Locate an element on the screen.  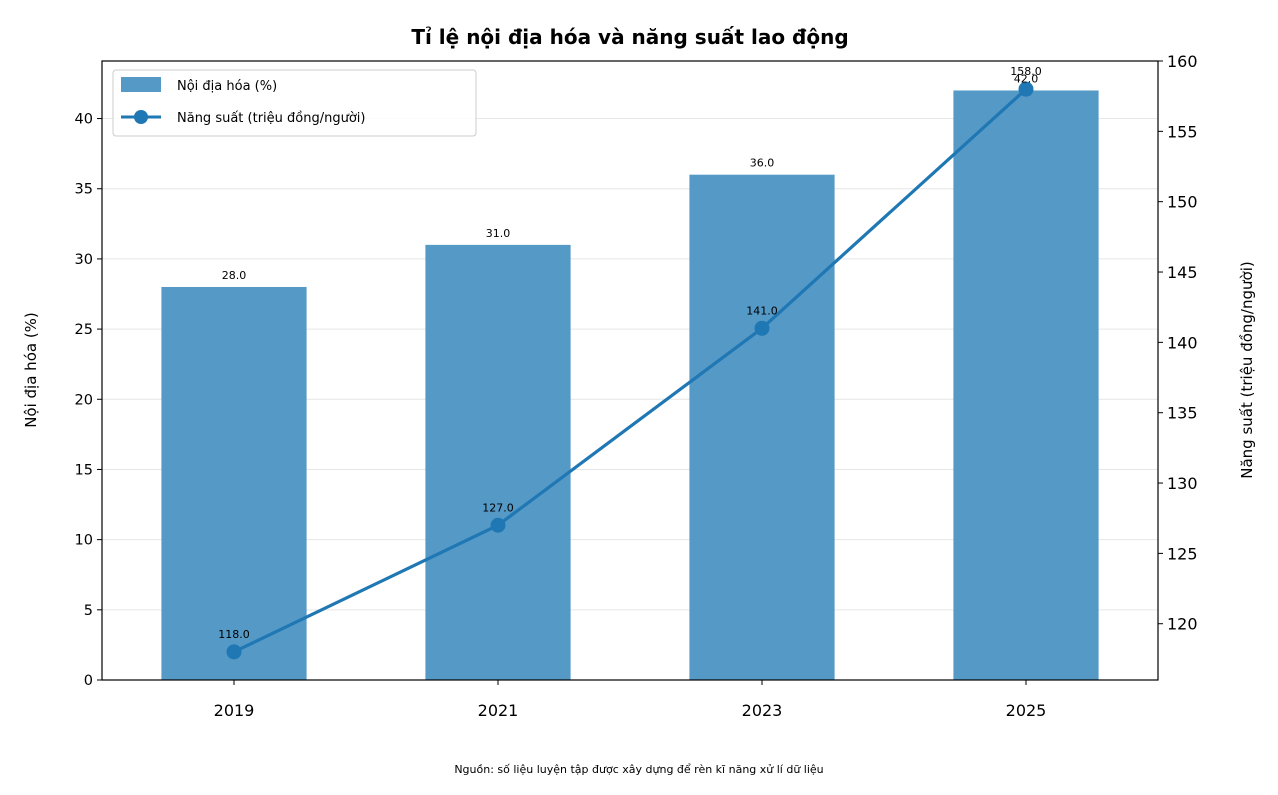
y-tick-label: 35 is located at coordinates (84, 190).